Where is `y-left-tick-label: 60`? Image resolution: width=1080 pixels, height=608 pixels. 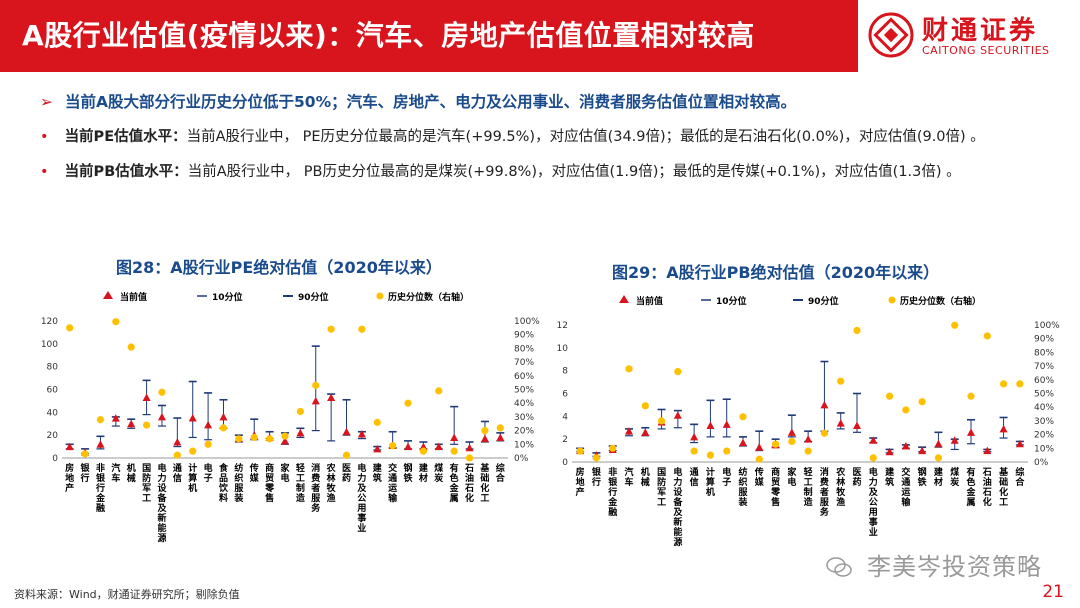 y-left-tick-label: 60 is located at coordinates (53, 391).